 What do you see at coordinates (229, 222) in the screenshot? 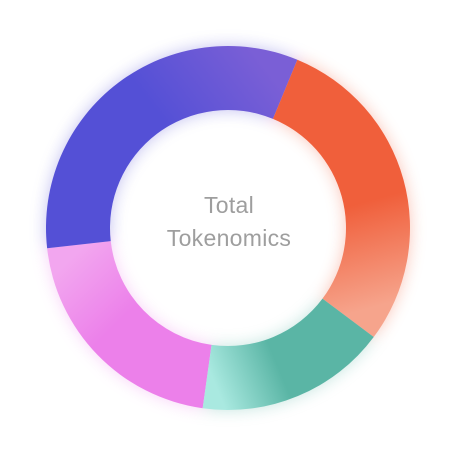
I see `center-label: Total Tokenomics` at bounding box center [229, 222].